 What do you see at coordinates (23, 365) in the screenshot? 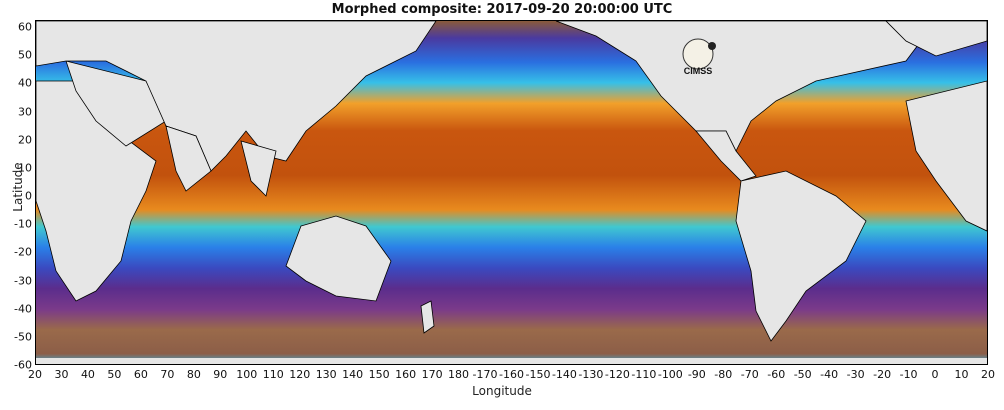
I see `y-tick-label: -60` at bounding box center [23, 365].